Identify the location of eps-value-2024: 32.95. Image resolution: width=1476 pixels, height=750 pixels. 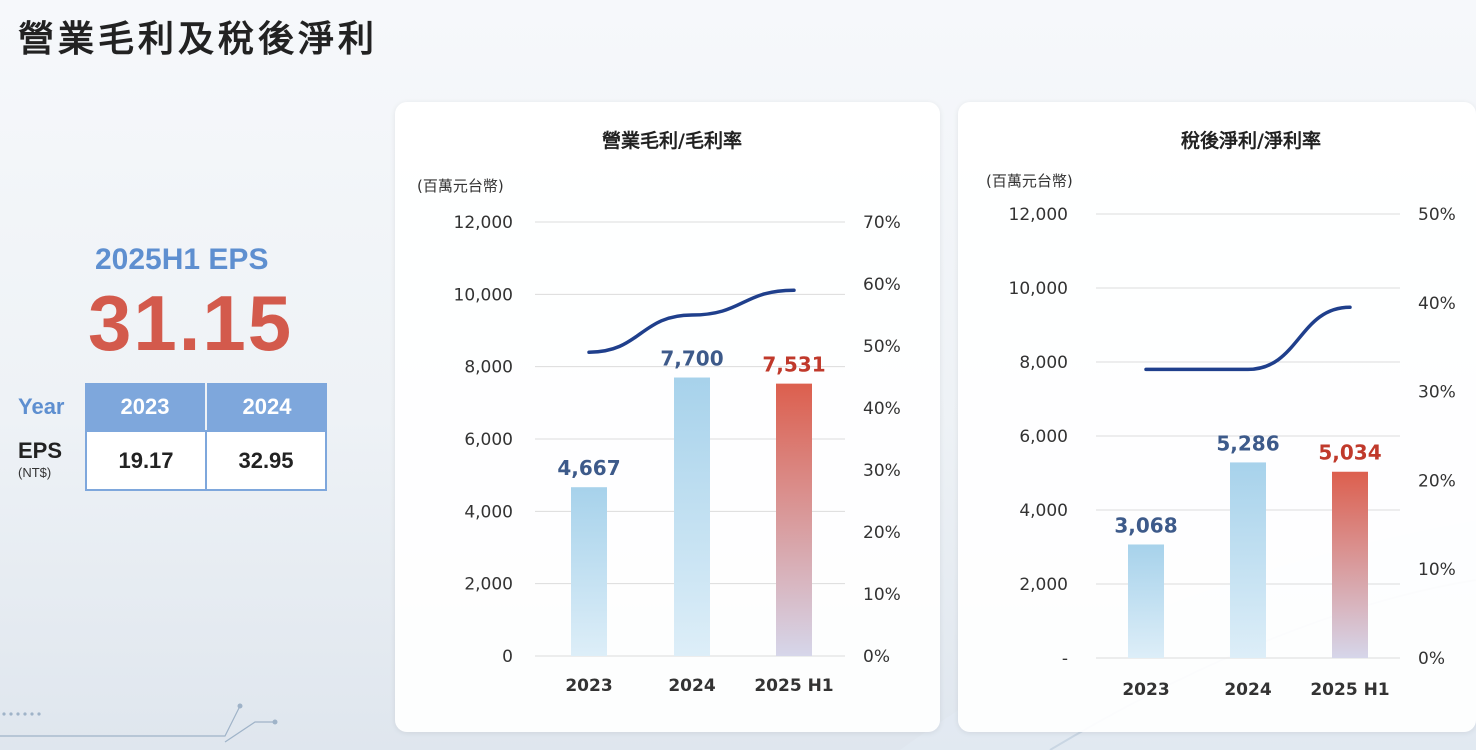
(266, 460).